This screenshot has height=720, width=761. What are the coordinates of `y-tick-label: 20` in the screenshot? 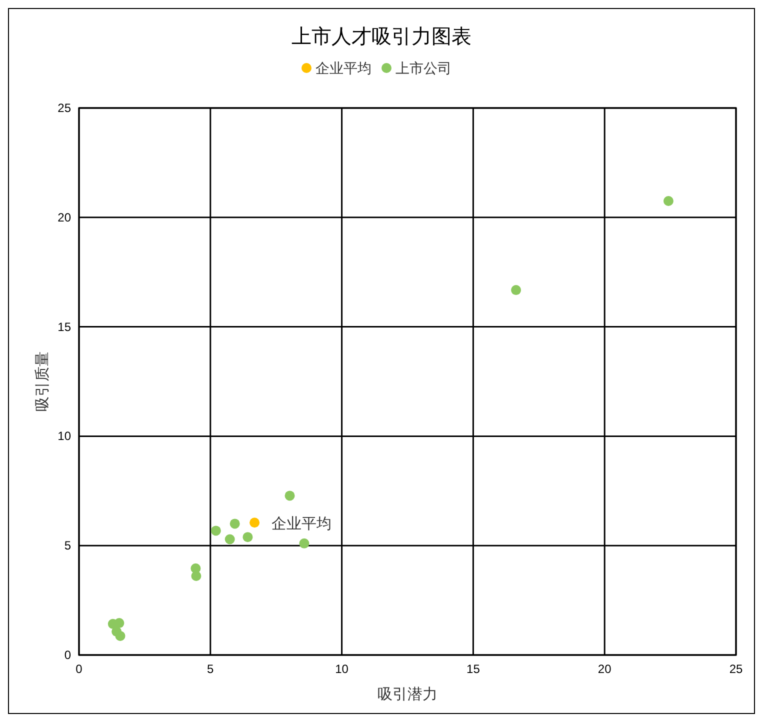 It's located at (65, 217).